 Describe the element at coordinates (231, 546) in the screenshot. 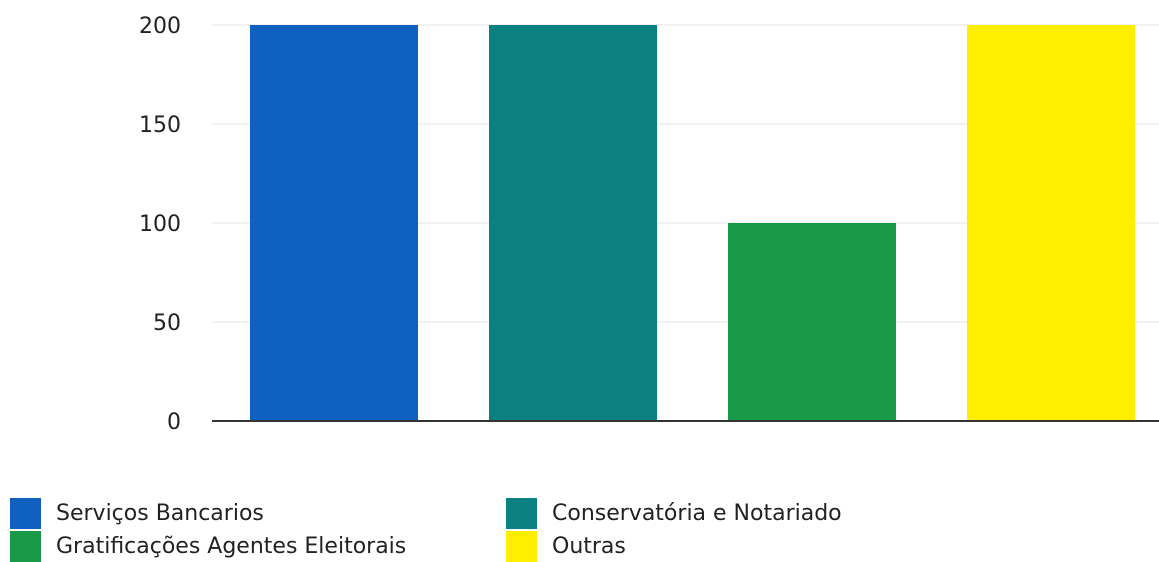

I see `legend-label: Gratificações Agentes Eleitorais` at that location.